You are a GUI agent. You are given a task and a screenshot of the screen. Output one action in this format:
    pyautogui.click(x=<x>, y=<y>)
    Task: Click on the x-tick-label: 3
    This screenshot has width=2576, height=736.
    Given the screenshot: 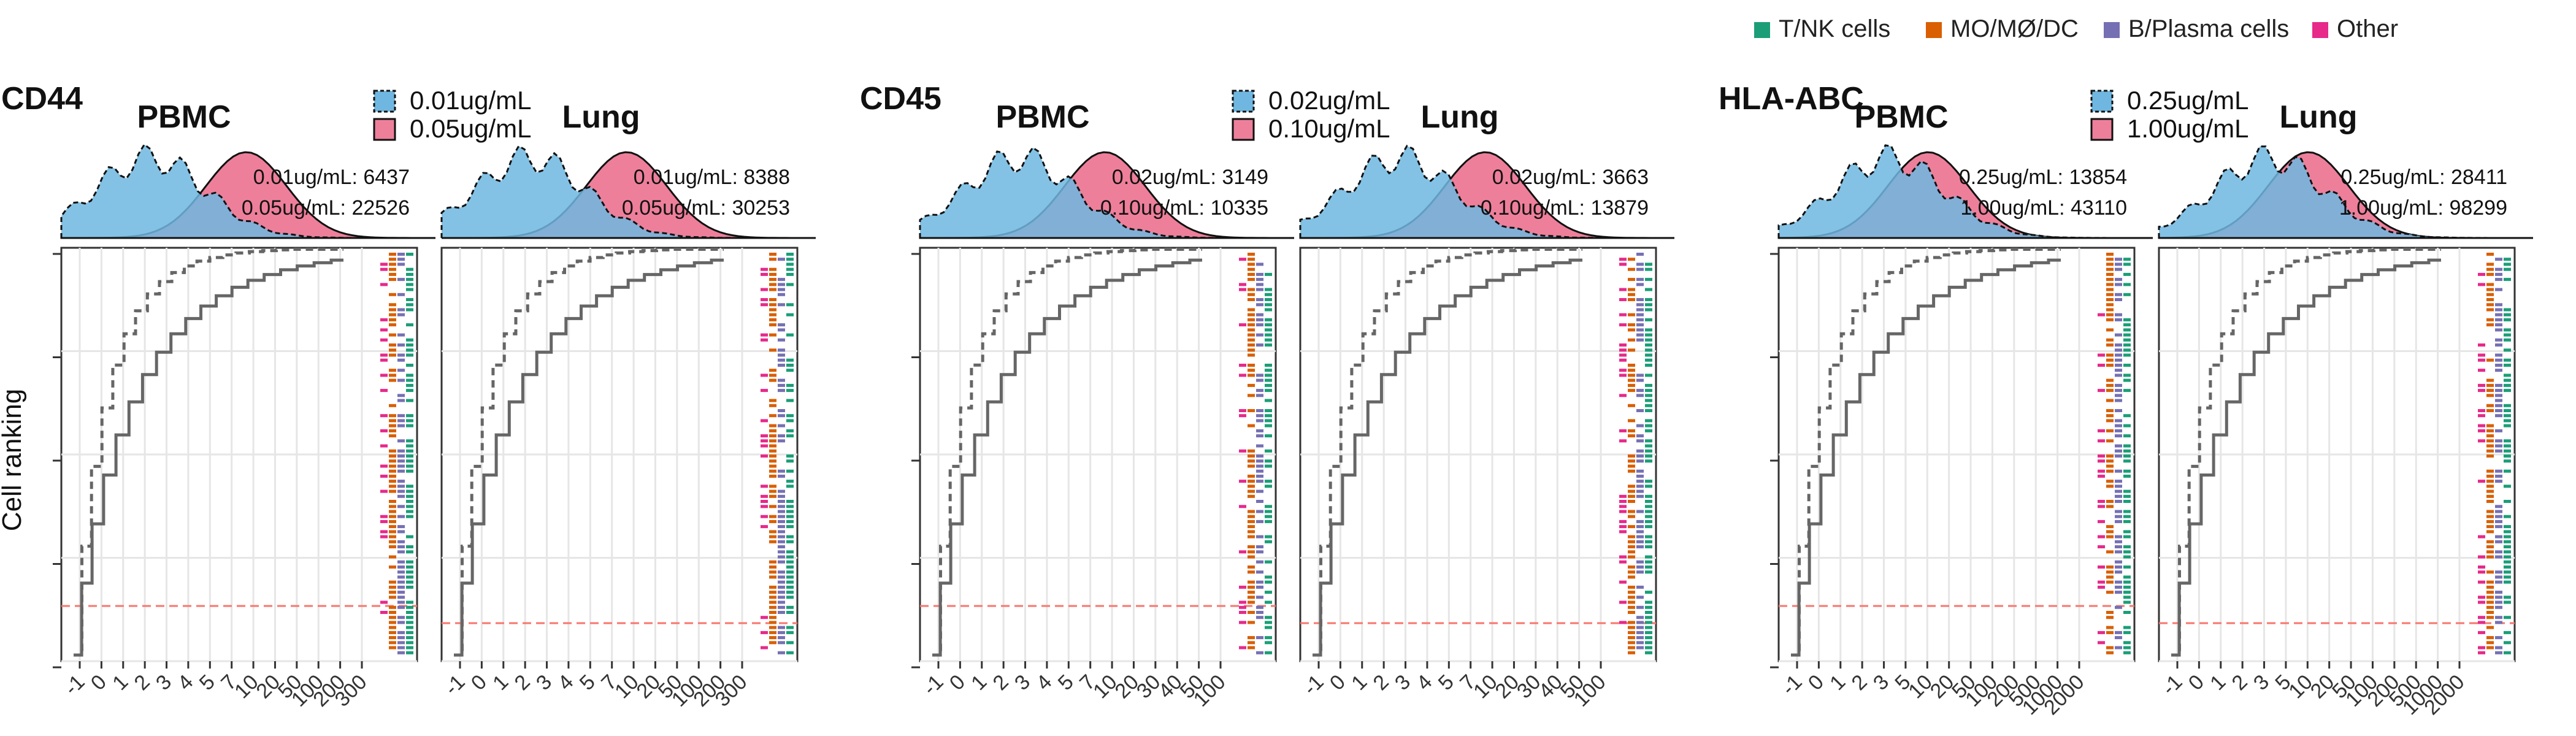 What is the action you would take?
    pyautogui.click(x=1022, y=682)
    